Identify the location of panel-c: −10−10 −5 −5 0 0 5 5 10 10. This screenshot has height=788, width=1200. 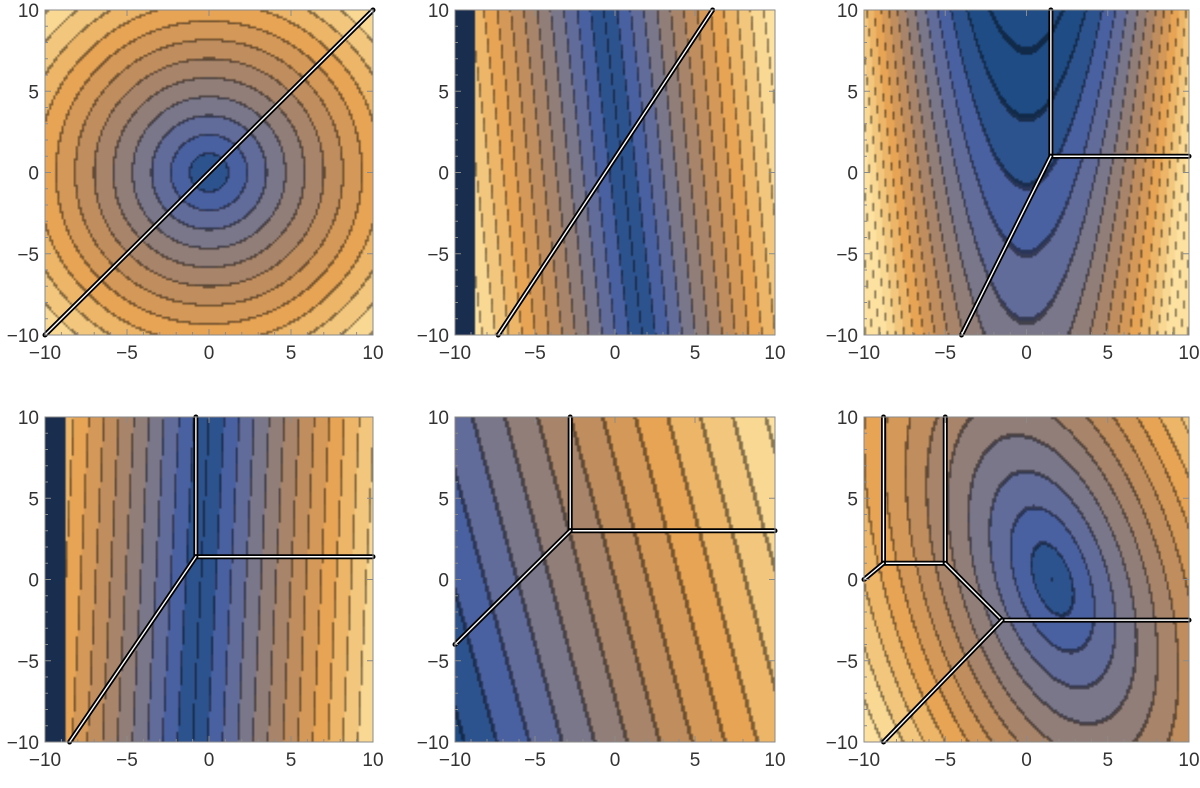
(1013, 182).